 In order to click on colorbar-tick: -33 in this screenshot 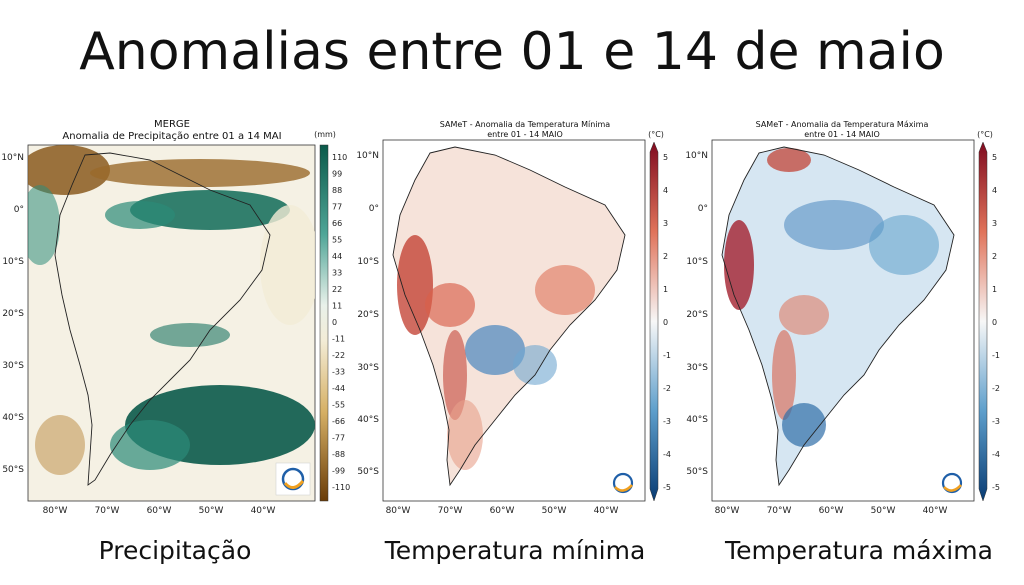, I will do `click(338, 372)`.